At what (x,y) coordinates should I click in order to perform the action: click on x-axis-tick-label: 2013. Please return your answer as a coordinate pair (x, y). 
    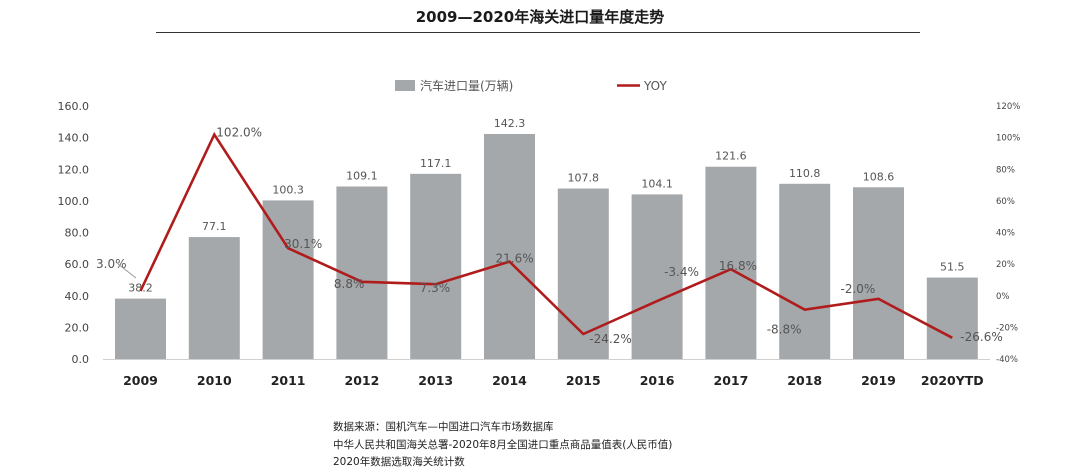
    Looking at the image, I should click on (435, 380).